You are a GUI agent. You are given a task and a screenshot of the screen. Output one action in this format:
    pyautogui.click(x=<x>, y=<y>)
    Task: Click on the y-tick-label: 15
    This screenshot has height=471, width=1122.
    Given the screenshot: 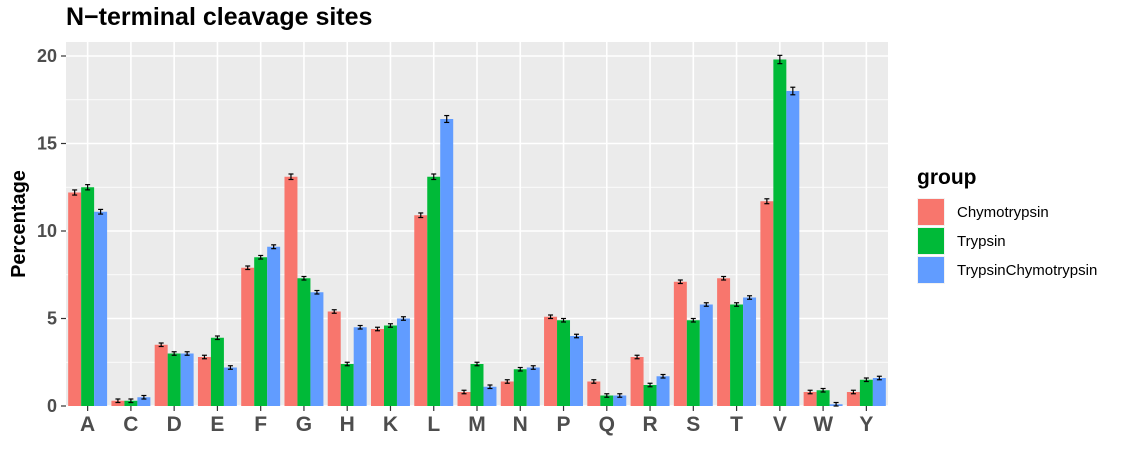 What is the action you would take?
    pyautogui.click(x=47, y=144)
    